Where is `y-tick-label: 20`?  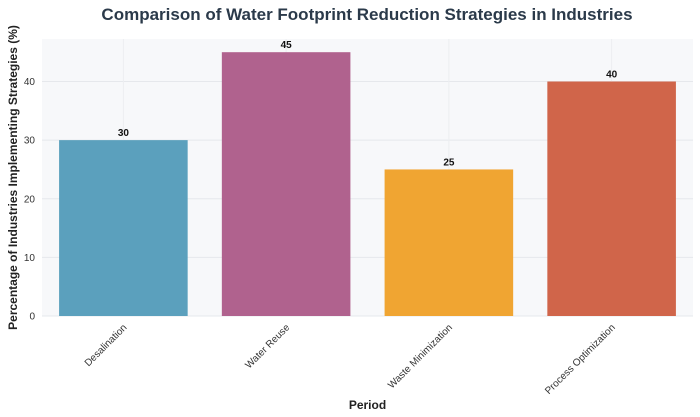
y-tick-label: 20 is located at coordinates (30, 199).